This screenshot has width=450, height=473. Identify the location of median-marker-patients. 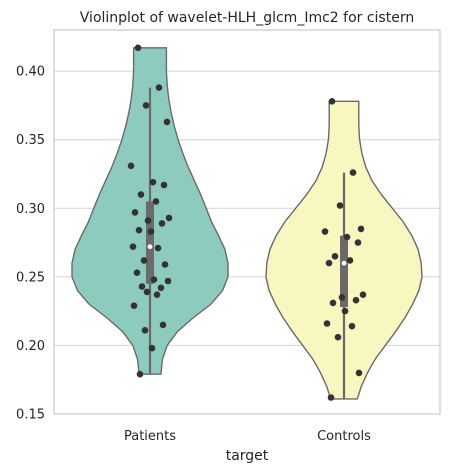
(150, 247).